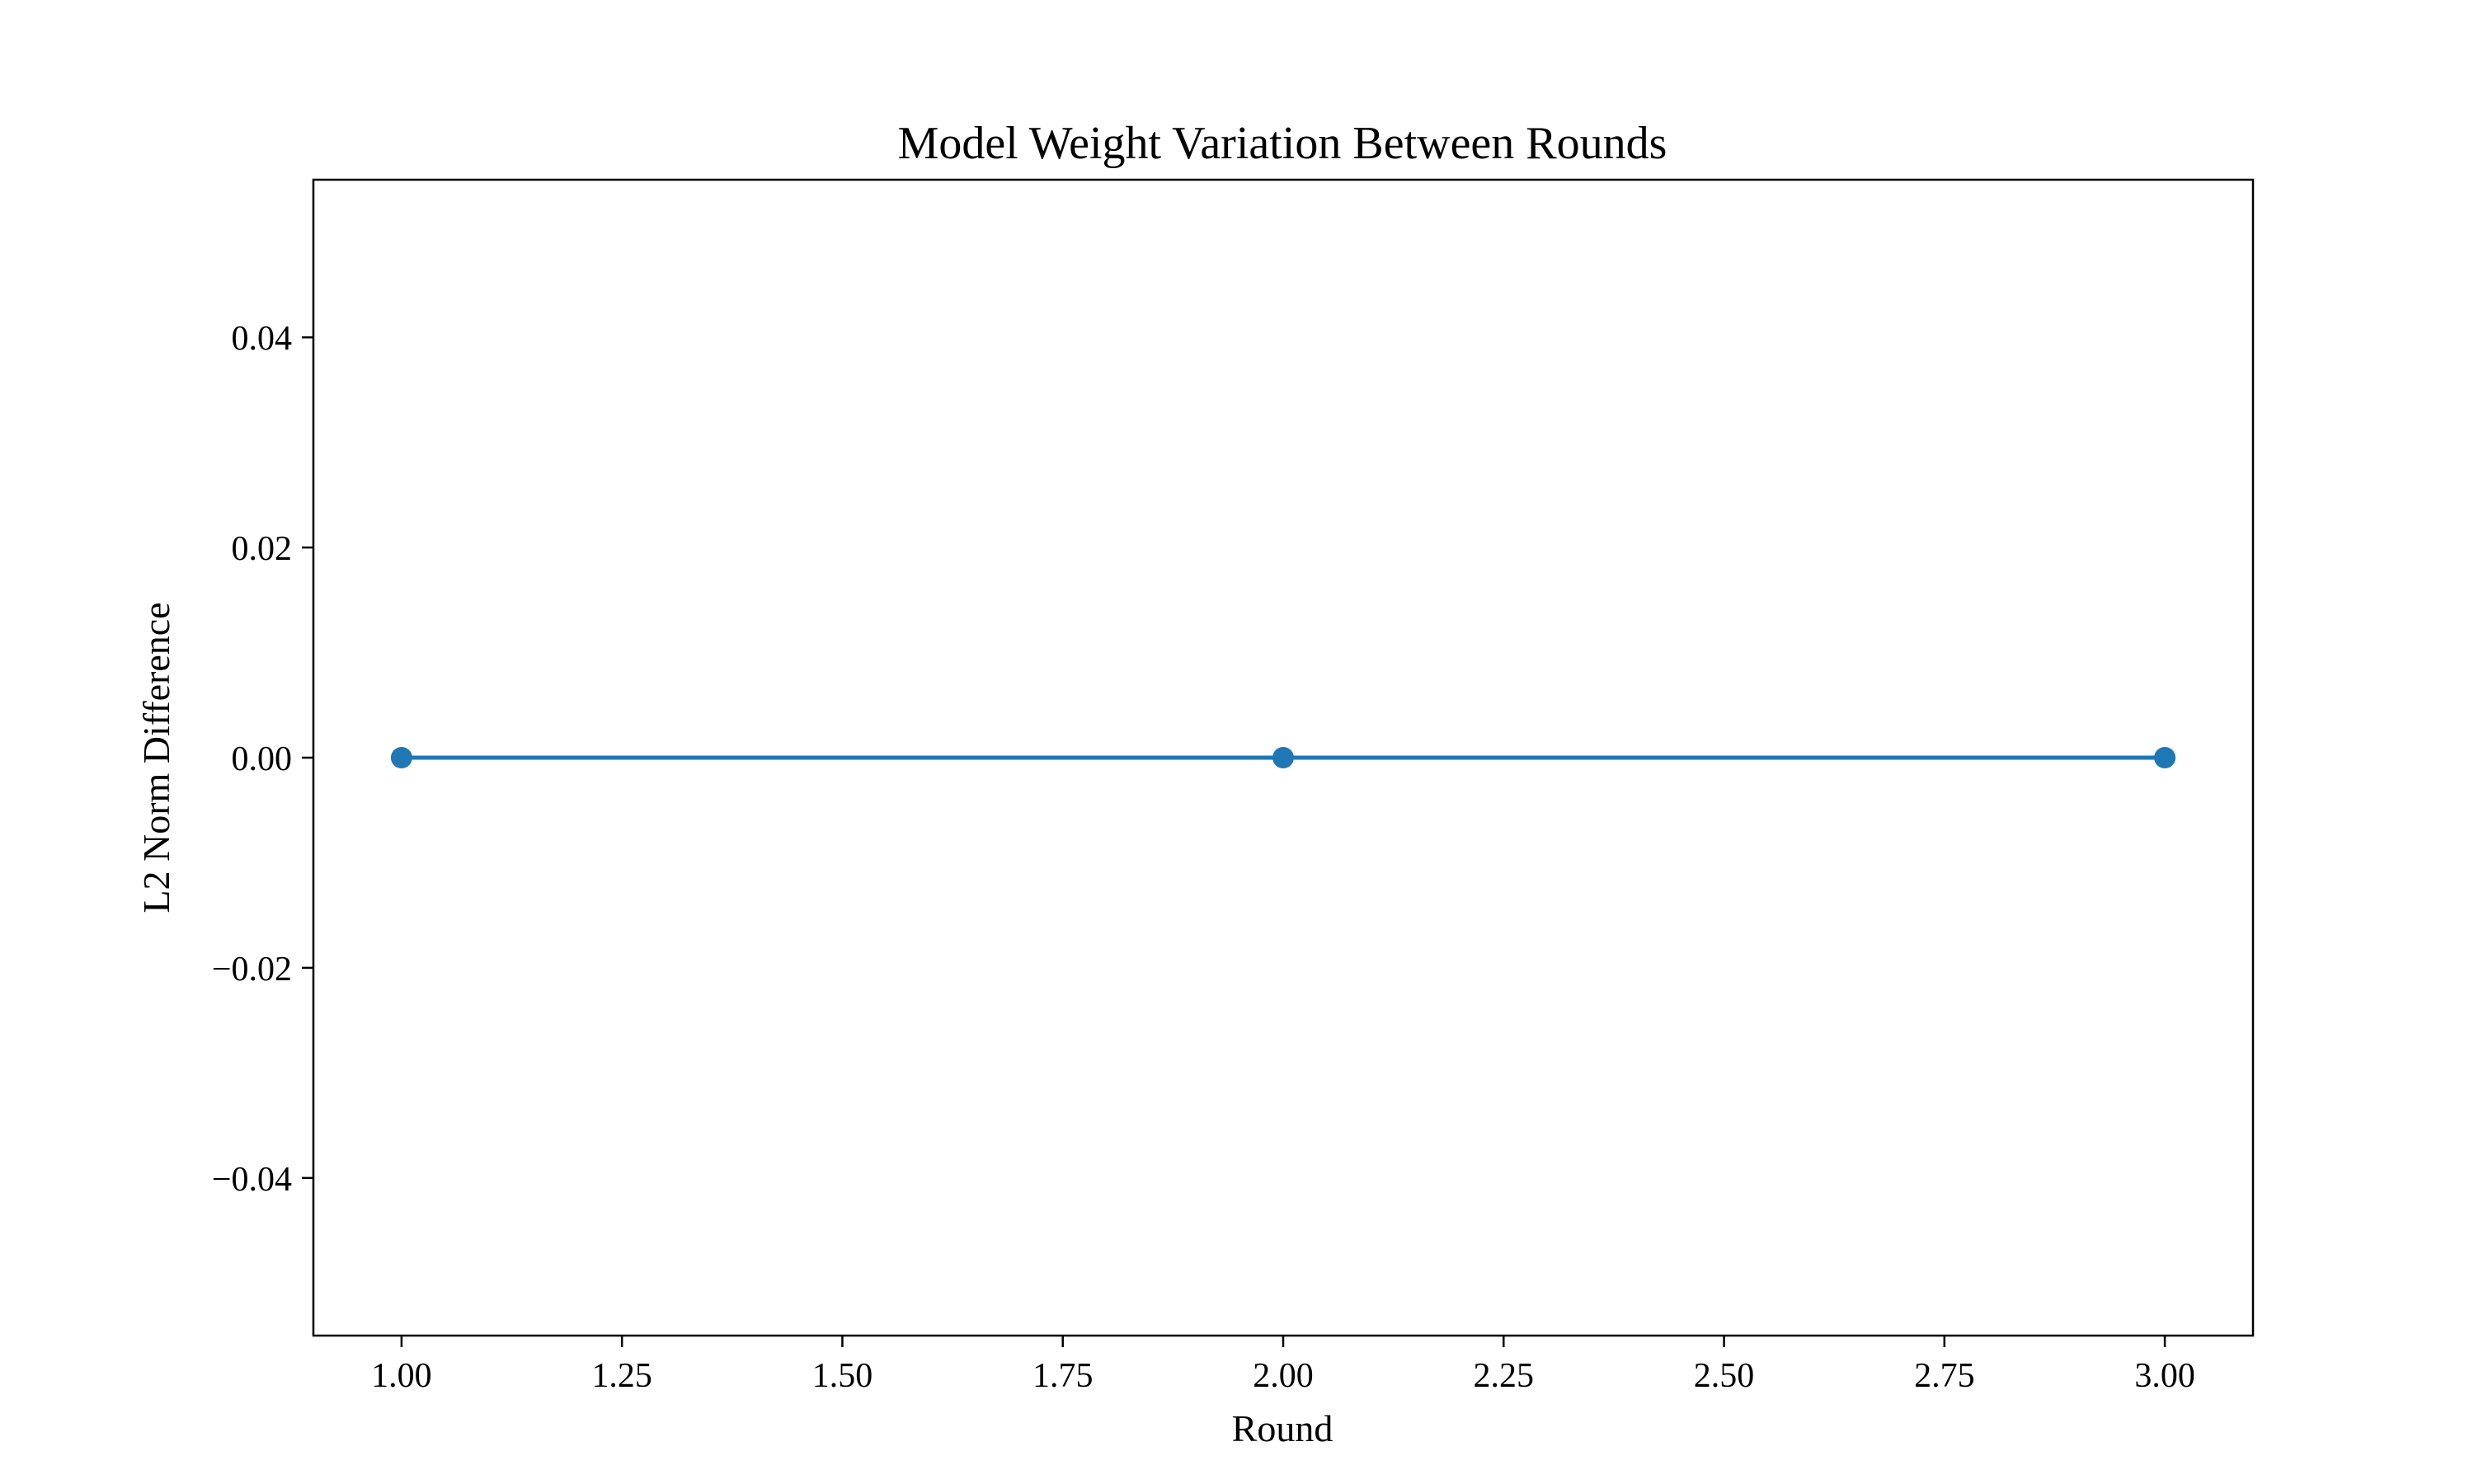  I want to click on x-tick-label: 1.75, so click(1063, 1376).